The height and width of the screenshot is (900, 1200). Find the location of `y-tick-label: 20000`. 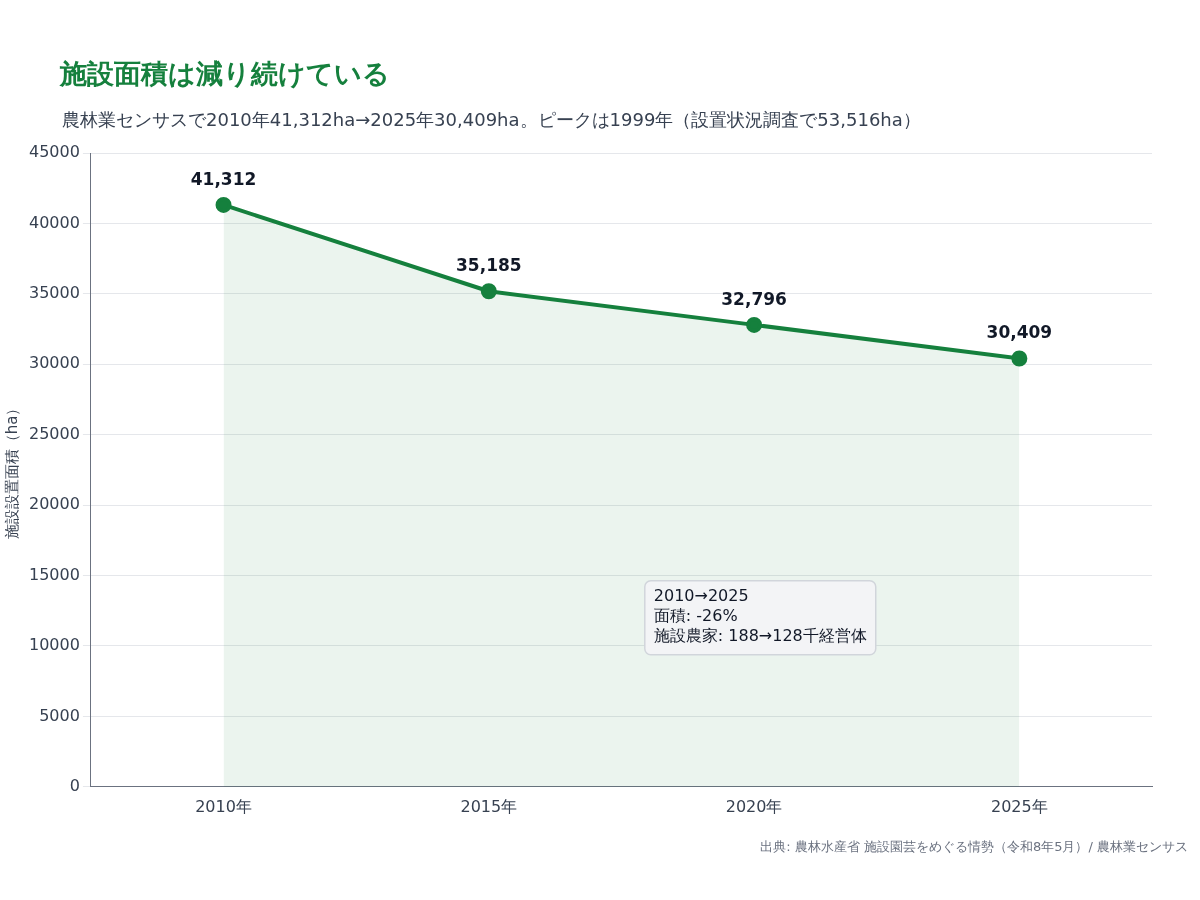

y-tick-label: 20000 is located at coordinates (54, 504).